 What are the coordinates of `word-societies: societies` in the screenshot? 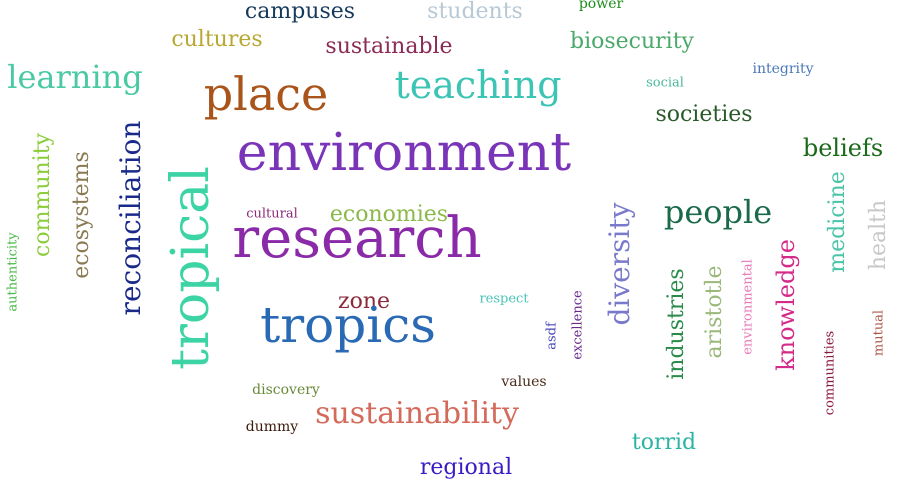 It's located at (704, 114).